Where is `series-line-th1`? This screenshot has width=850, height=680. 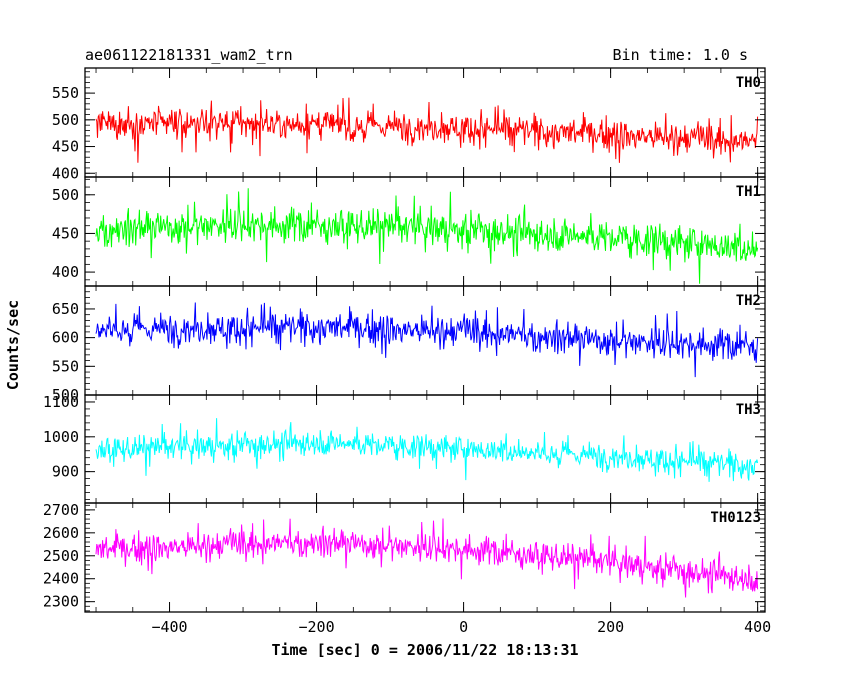
series-line-th1 is located at coordinates (427, 236).